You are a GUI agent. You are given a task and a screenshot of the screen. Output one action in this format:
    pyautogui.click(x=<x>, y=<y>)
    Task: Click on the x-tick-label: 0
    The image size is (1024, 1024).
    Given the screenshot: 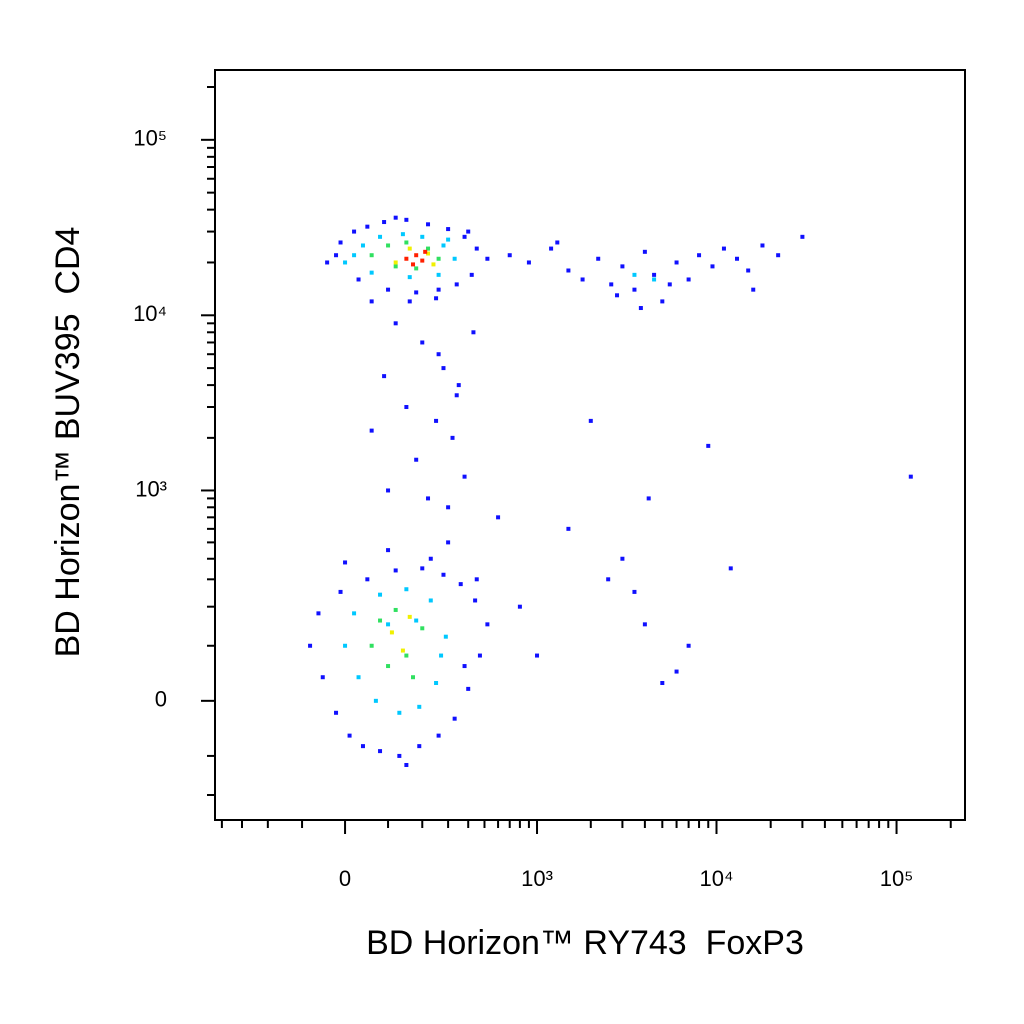 What is the action you would take?
    pyautogui.click(x=345, y=878)
    